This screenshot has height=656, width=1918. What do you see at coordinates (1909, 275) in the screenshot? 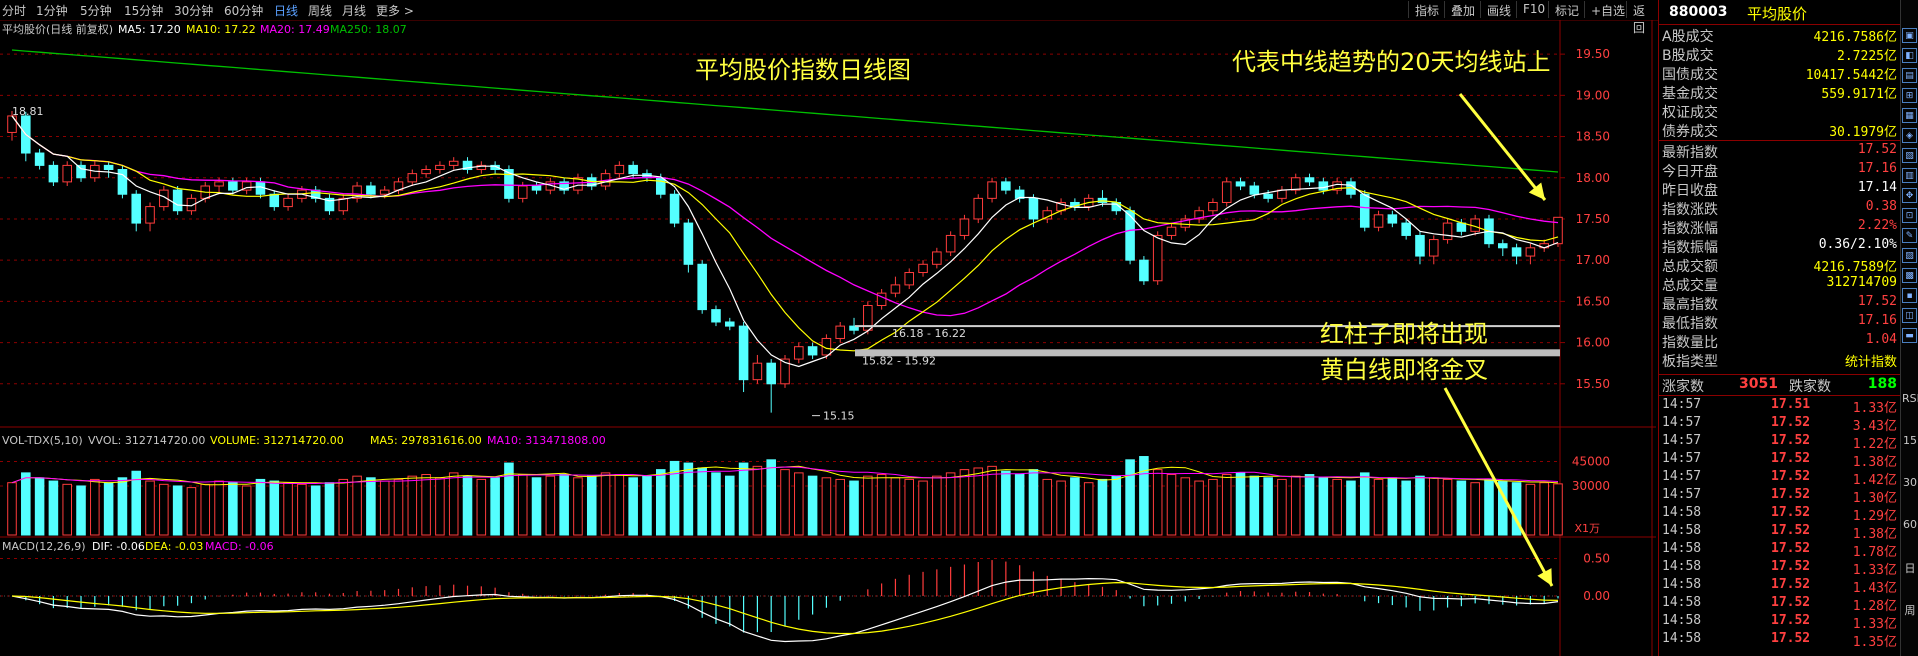
I see `side-tool-icon: ▩` at bounding box center [1909, 275].